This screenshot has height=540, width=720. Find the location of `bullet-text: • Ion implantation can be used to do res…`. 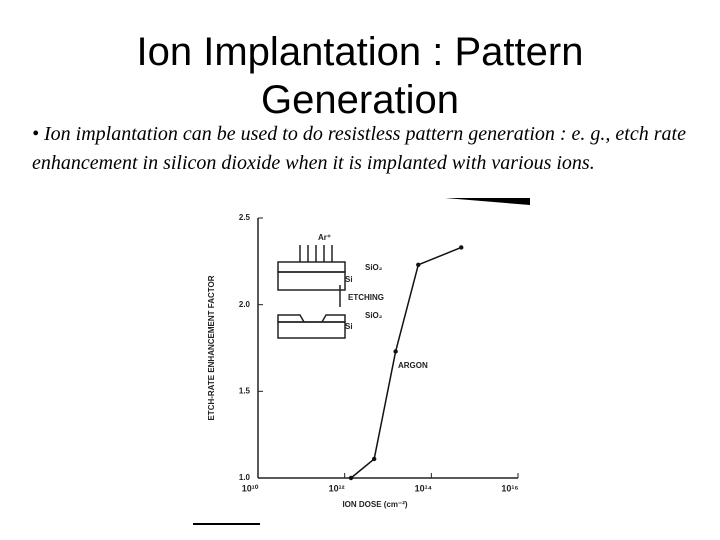

bullet-text: • Ion implantation can be used to do res… is located at coordinates (359, 148).